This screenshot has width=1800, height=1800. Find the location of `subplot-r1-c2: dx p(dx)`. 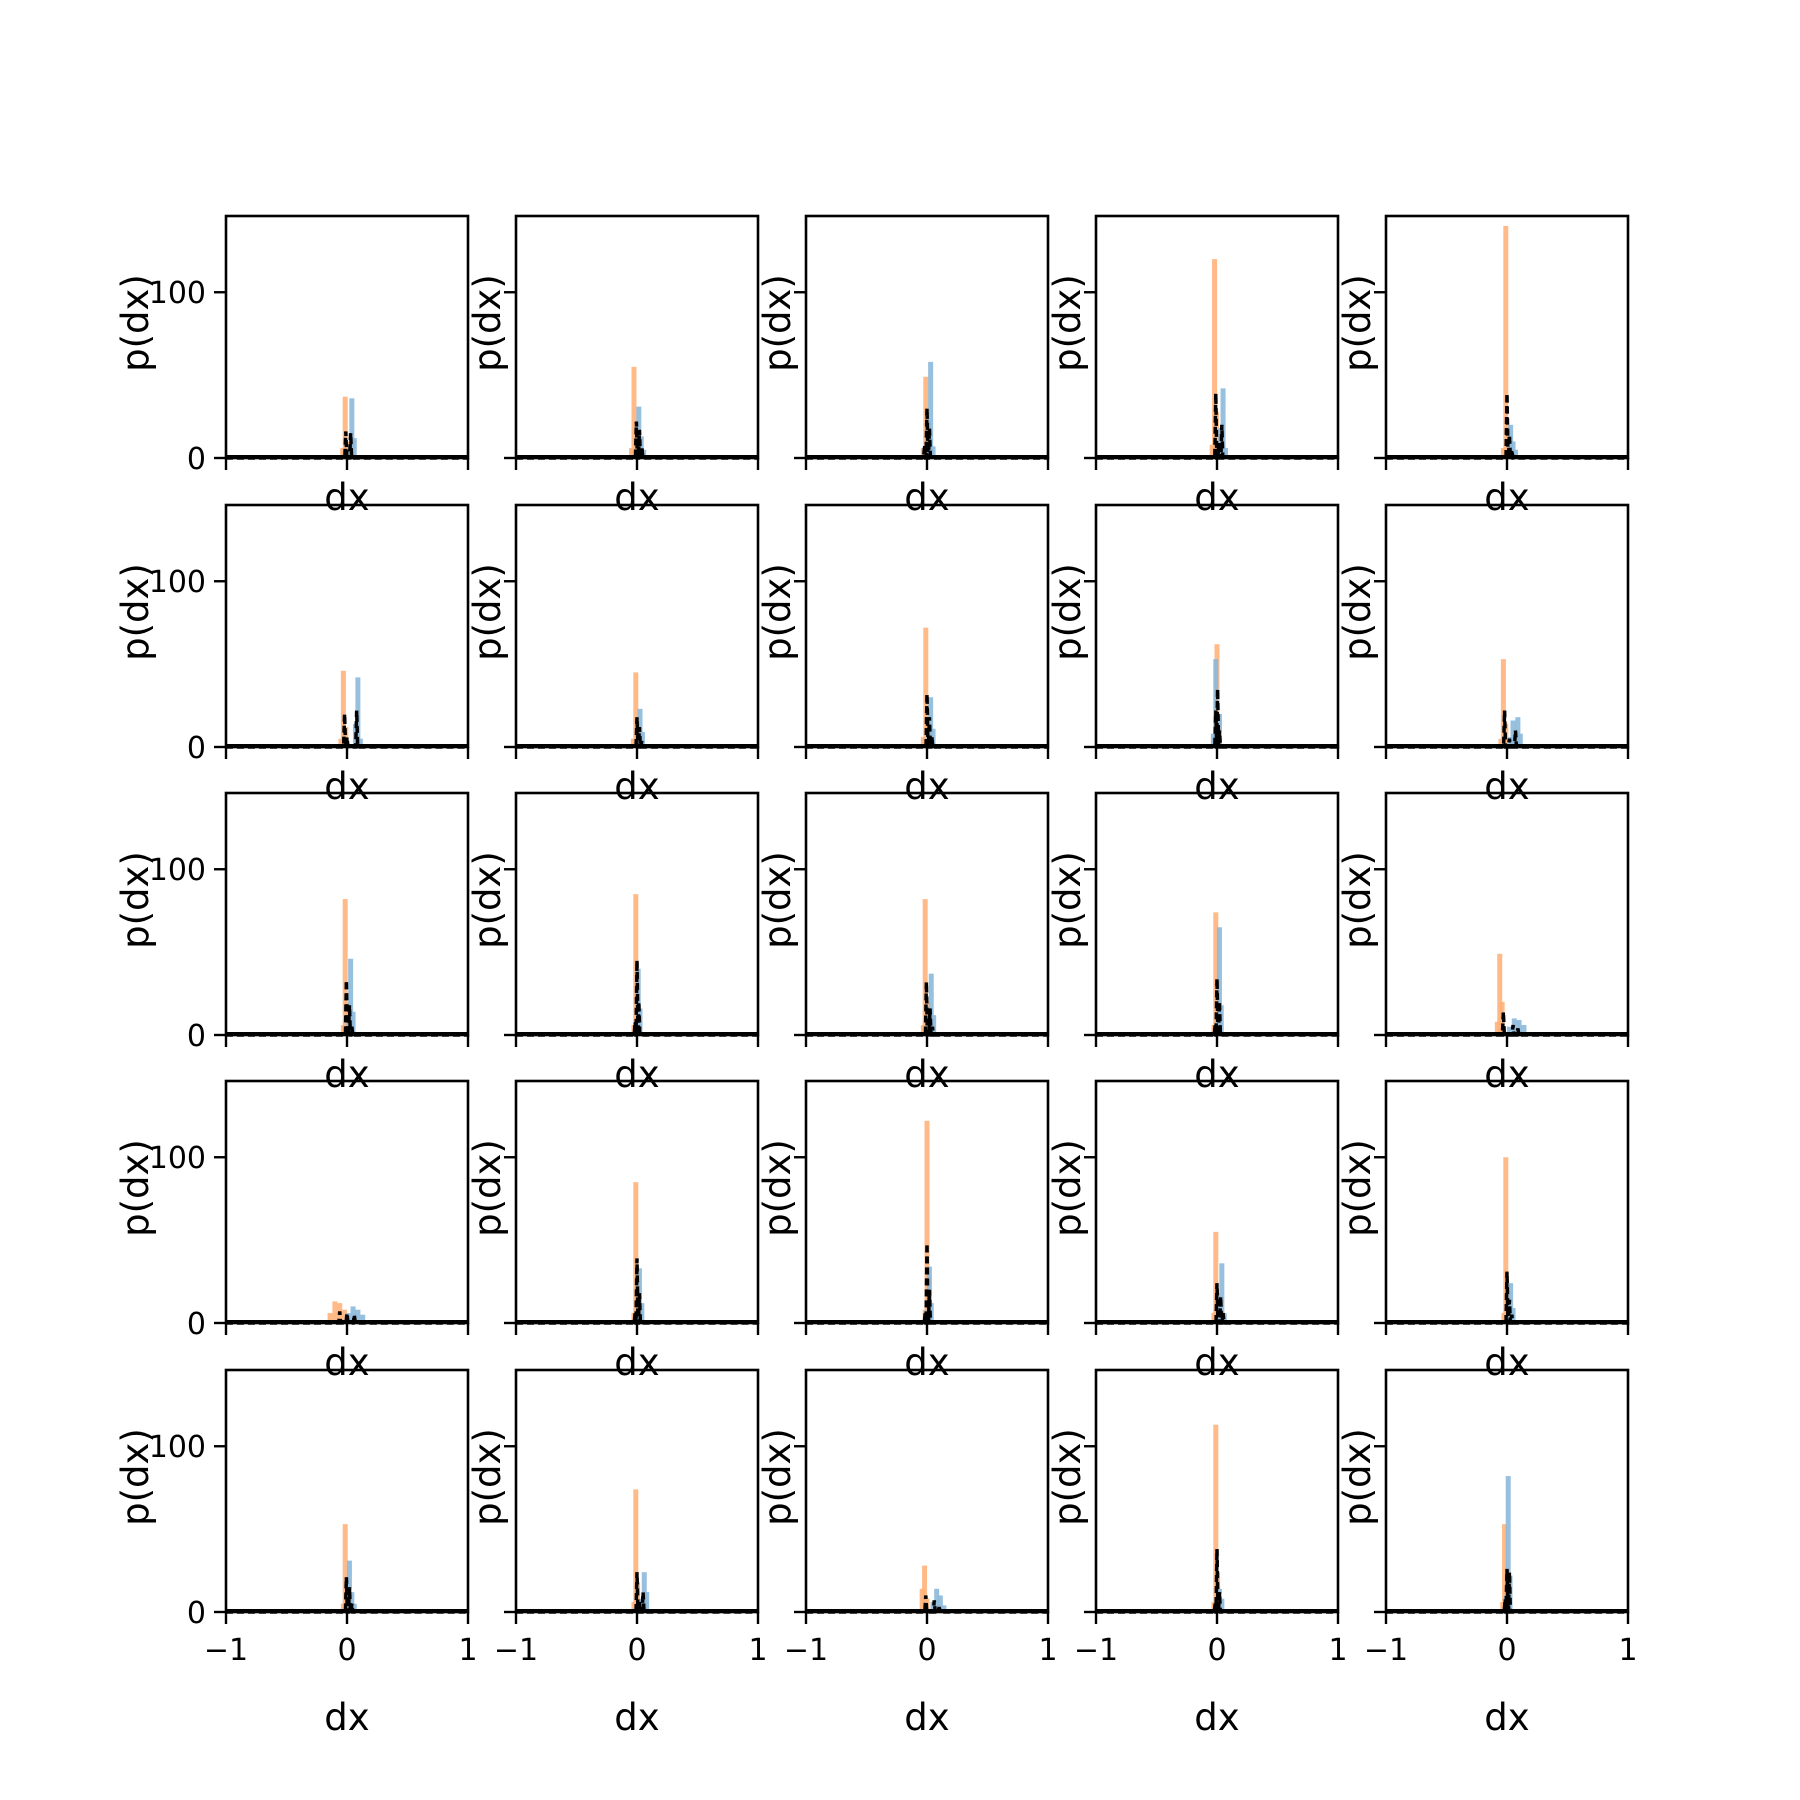

subplot-r1-c2: dx p(dx) is located at coordinates (903, 655).